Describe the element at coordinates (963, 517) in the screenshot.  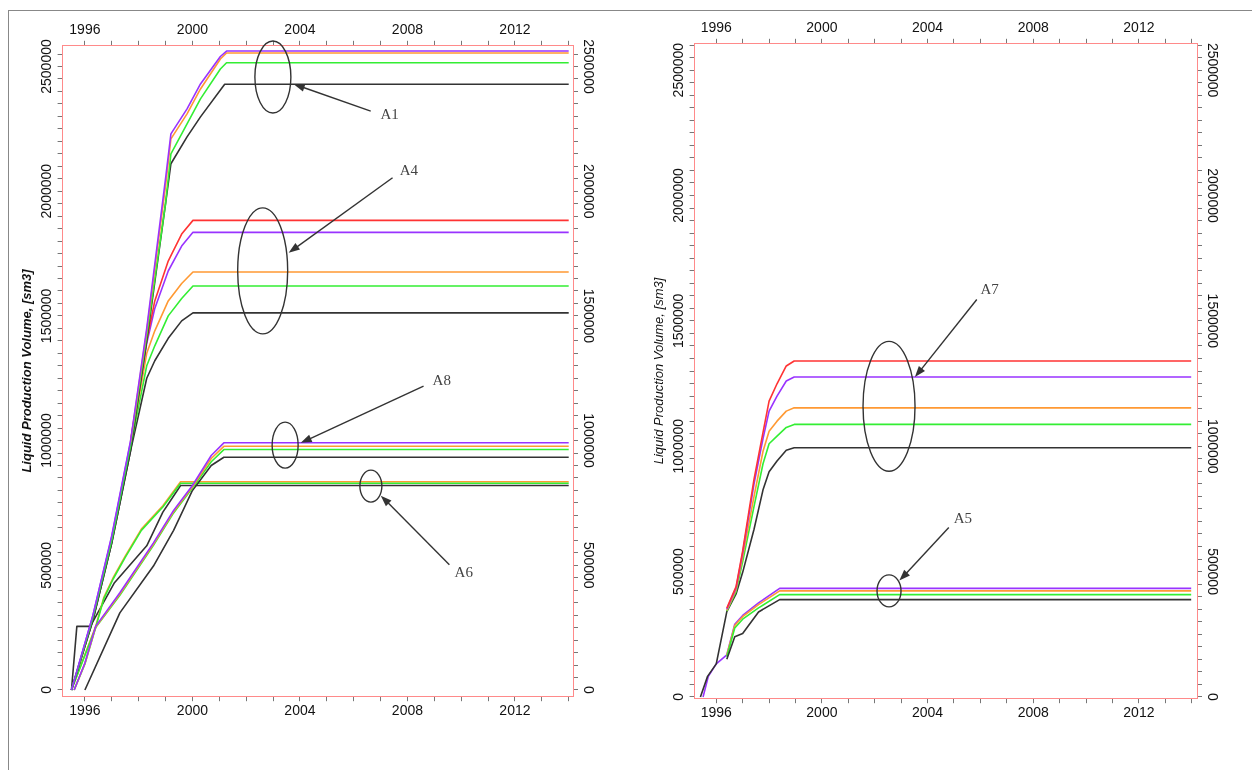
I see `annotation: A5` at that location.